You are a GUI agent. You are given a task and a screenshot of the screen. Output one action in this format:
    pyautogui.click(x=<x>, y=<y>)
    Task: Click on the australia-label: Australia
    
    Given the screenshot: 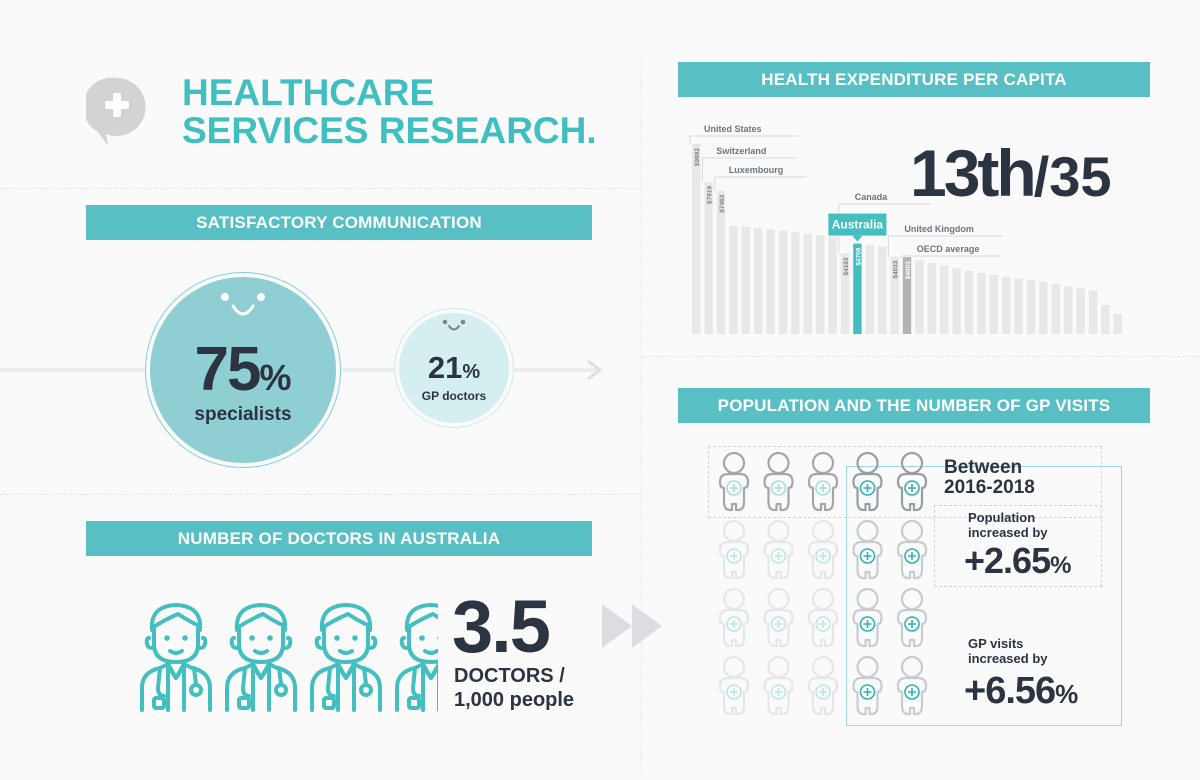 What is the action you would take?
    pyautogui.click(x=857, y=227)
    